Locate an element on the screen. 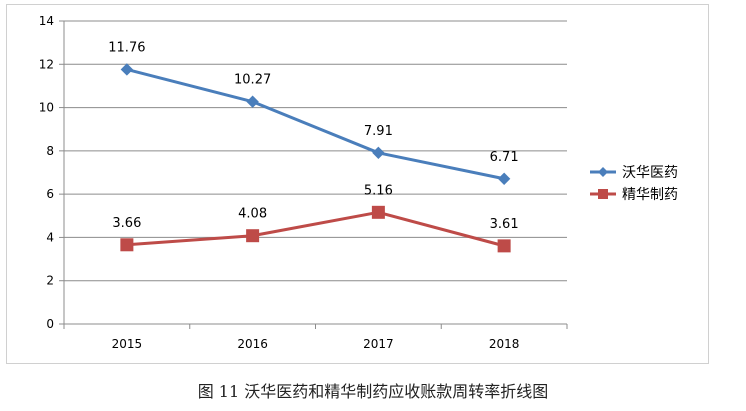  series-0-data-label-2018: 6.71 is located at coordinates (504, 157).